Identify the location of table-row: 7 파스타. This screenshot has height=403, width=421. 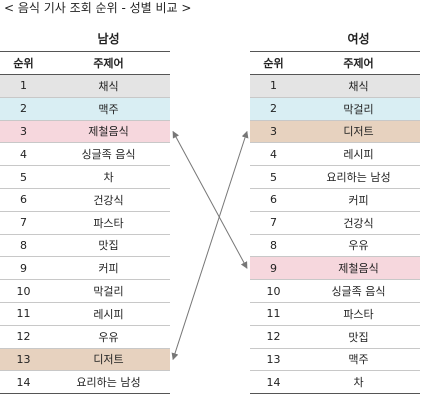
(85, 223).